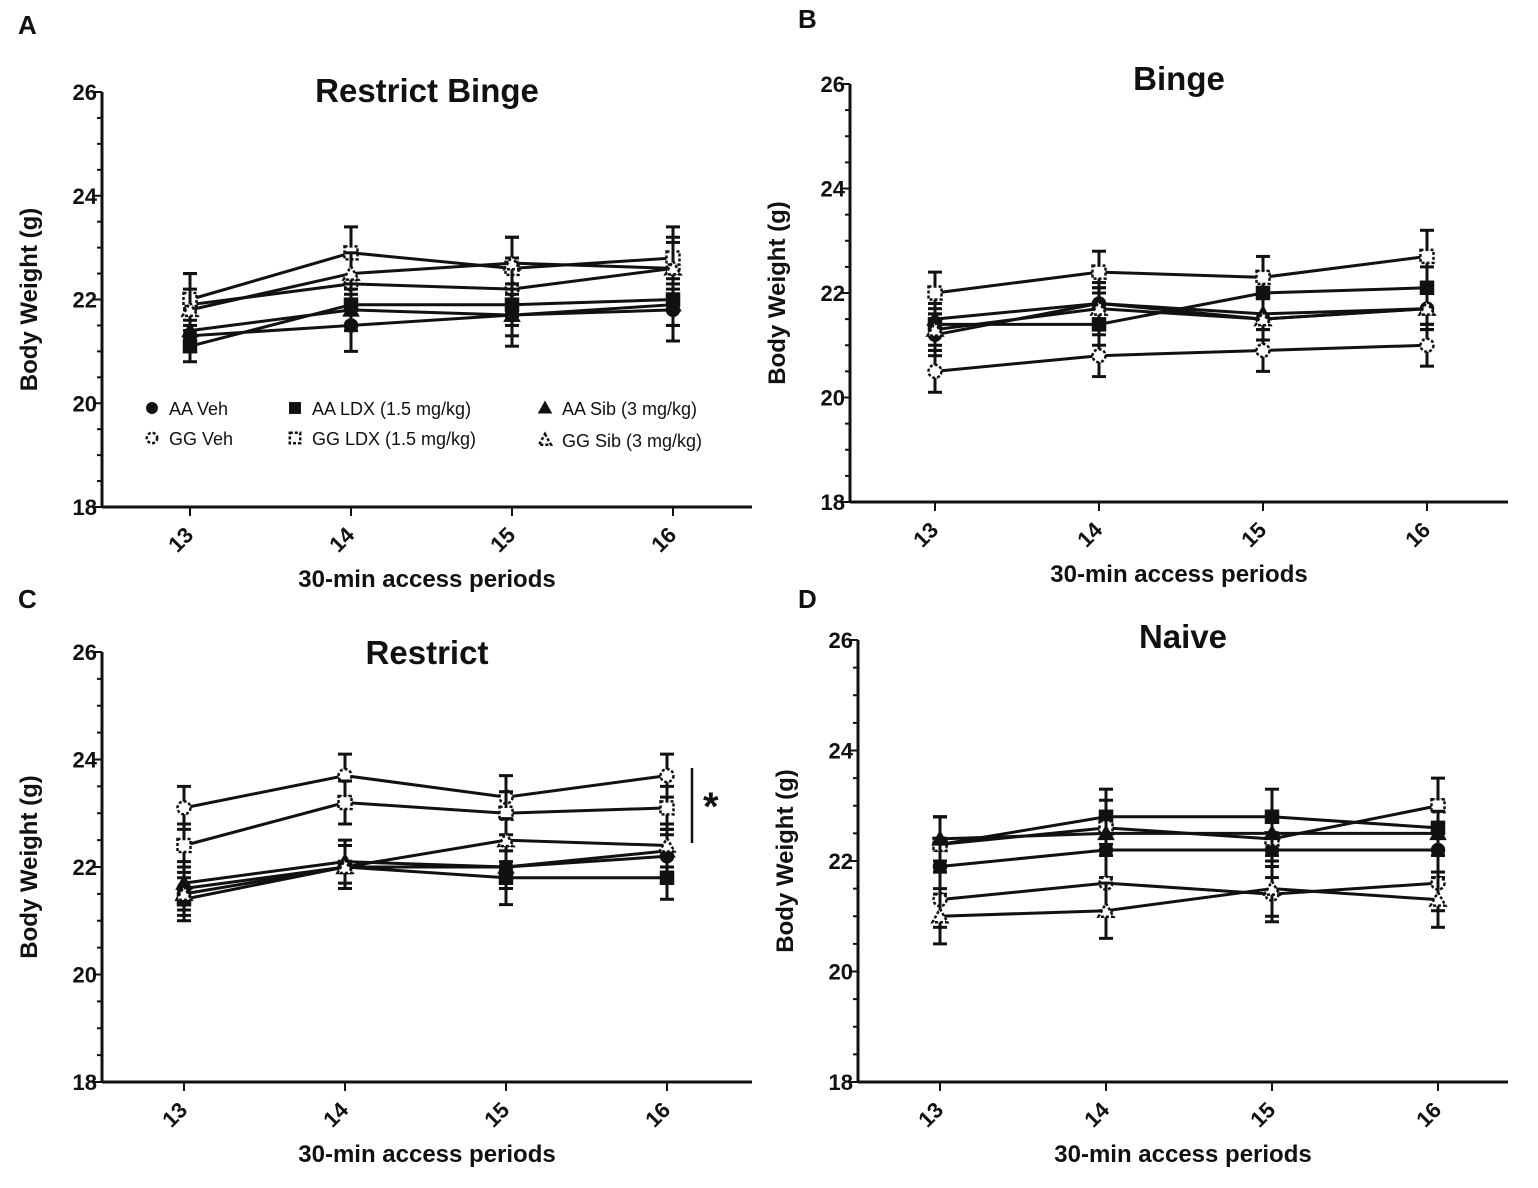 The width and height of the screenshot is (1538, 1188). I want to click on legend-label: GG Sib (3 mg/kg), so click(632, 441).